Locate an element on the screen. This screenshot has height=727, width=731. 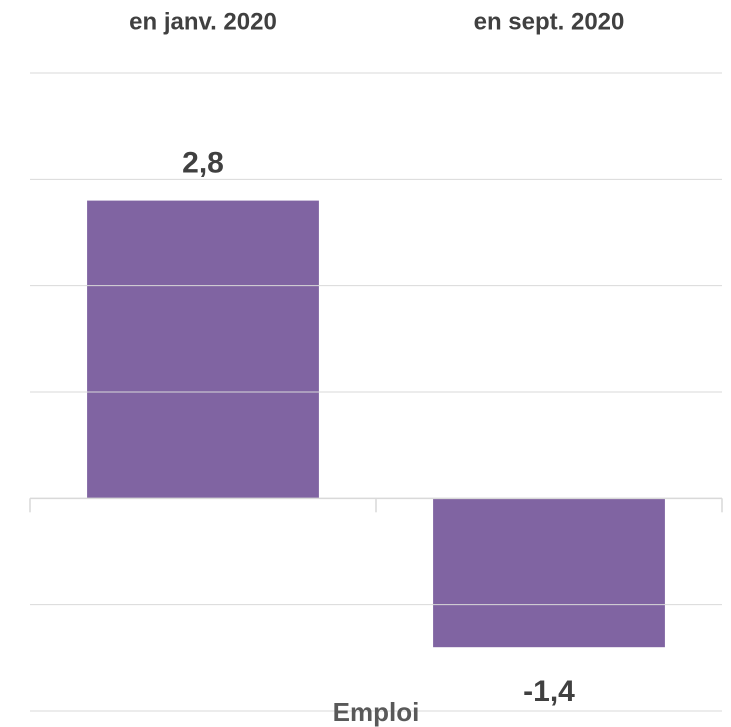
category-label: en sept. 2020 is located at coordinates (549, 21).